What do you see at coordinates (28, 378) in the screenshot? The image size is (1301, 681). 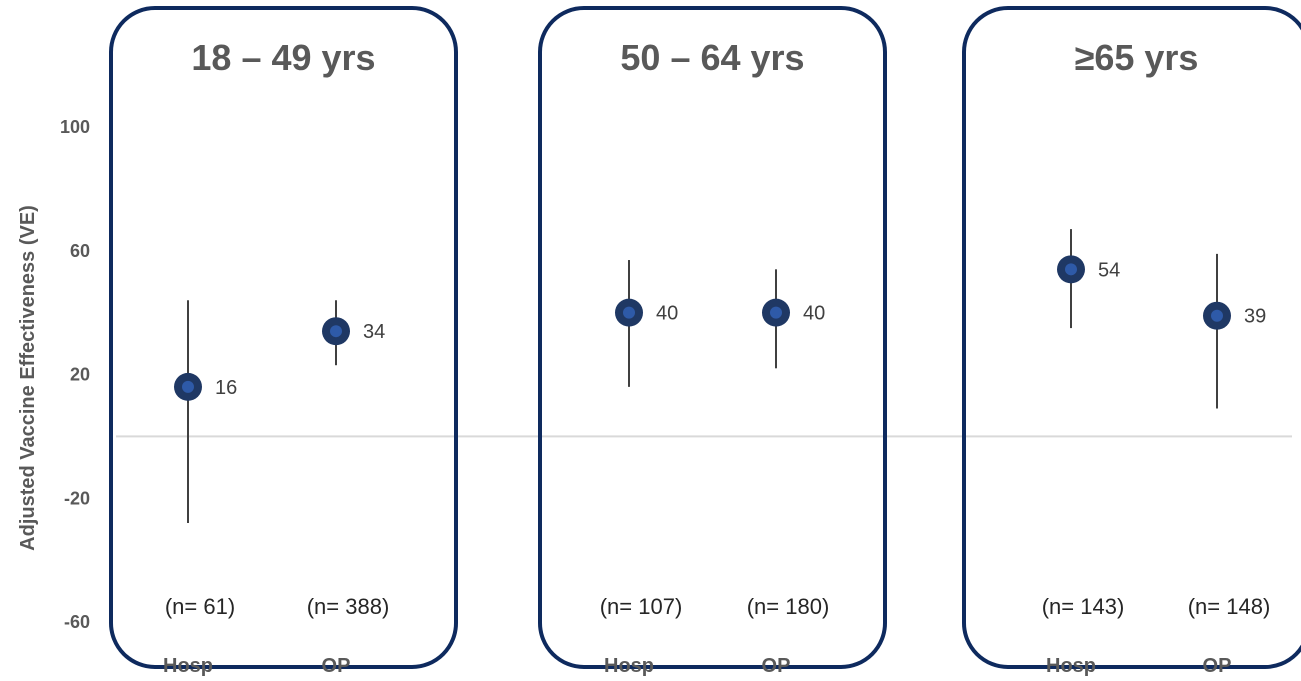 I see `y-axis-label: Adjusted Vaccine Effectiveness (VE)` at bounding box center [28, 378].